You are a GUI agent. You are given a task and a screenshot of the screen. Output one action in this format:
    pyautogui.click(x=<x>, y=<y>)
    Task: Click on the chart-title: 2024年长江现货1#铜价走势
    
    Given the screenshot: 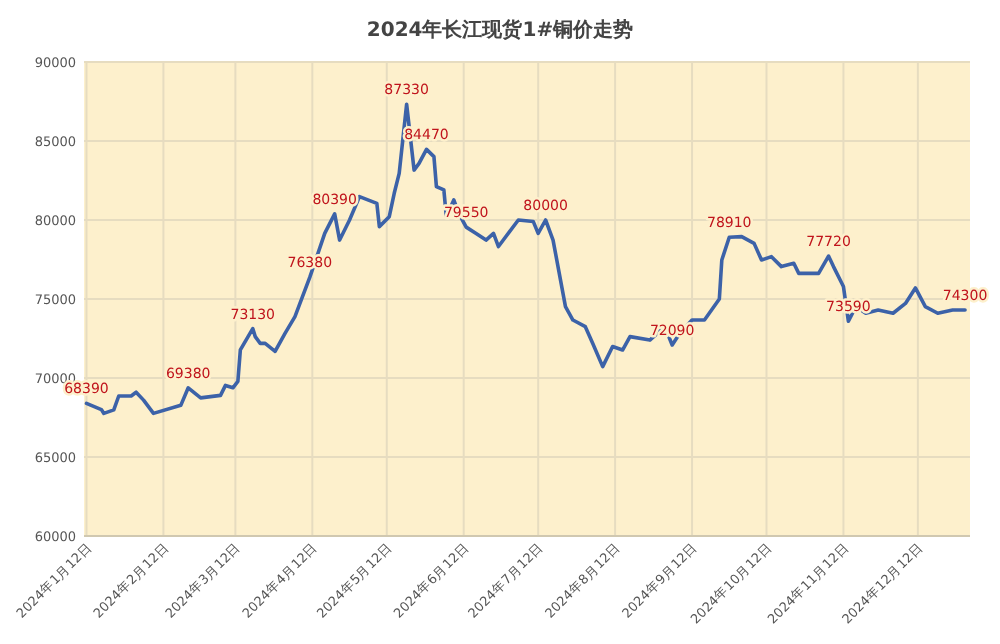 What is the action you would take?
    pyautogui.click(x=500, y=30)
    